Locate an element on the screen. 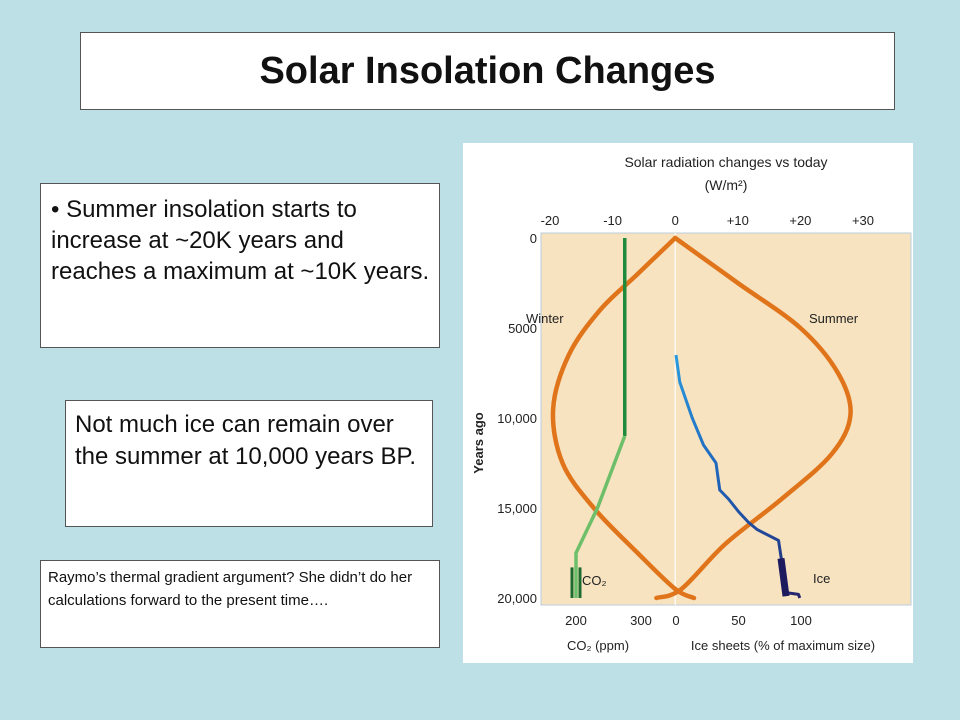  ice-tick-label: 100 is located at coordinates (801, 620).